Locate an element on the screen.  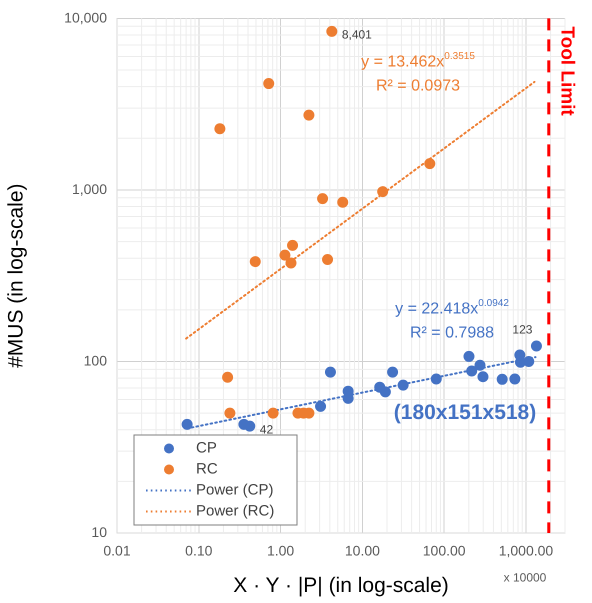
data-label: 123 is located at coordinates (522, 329).